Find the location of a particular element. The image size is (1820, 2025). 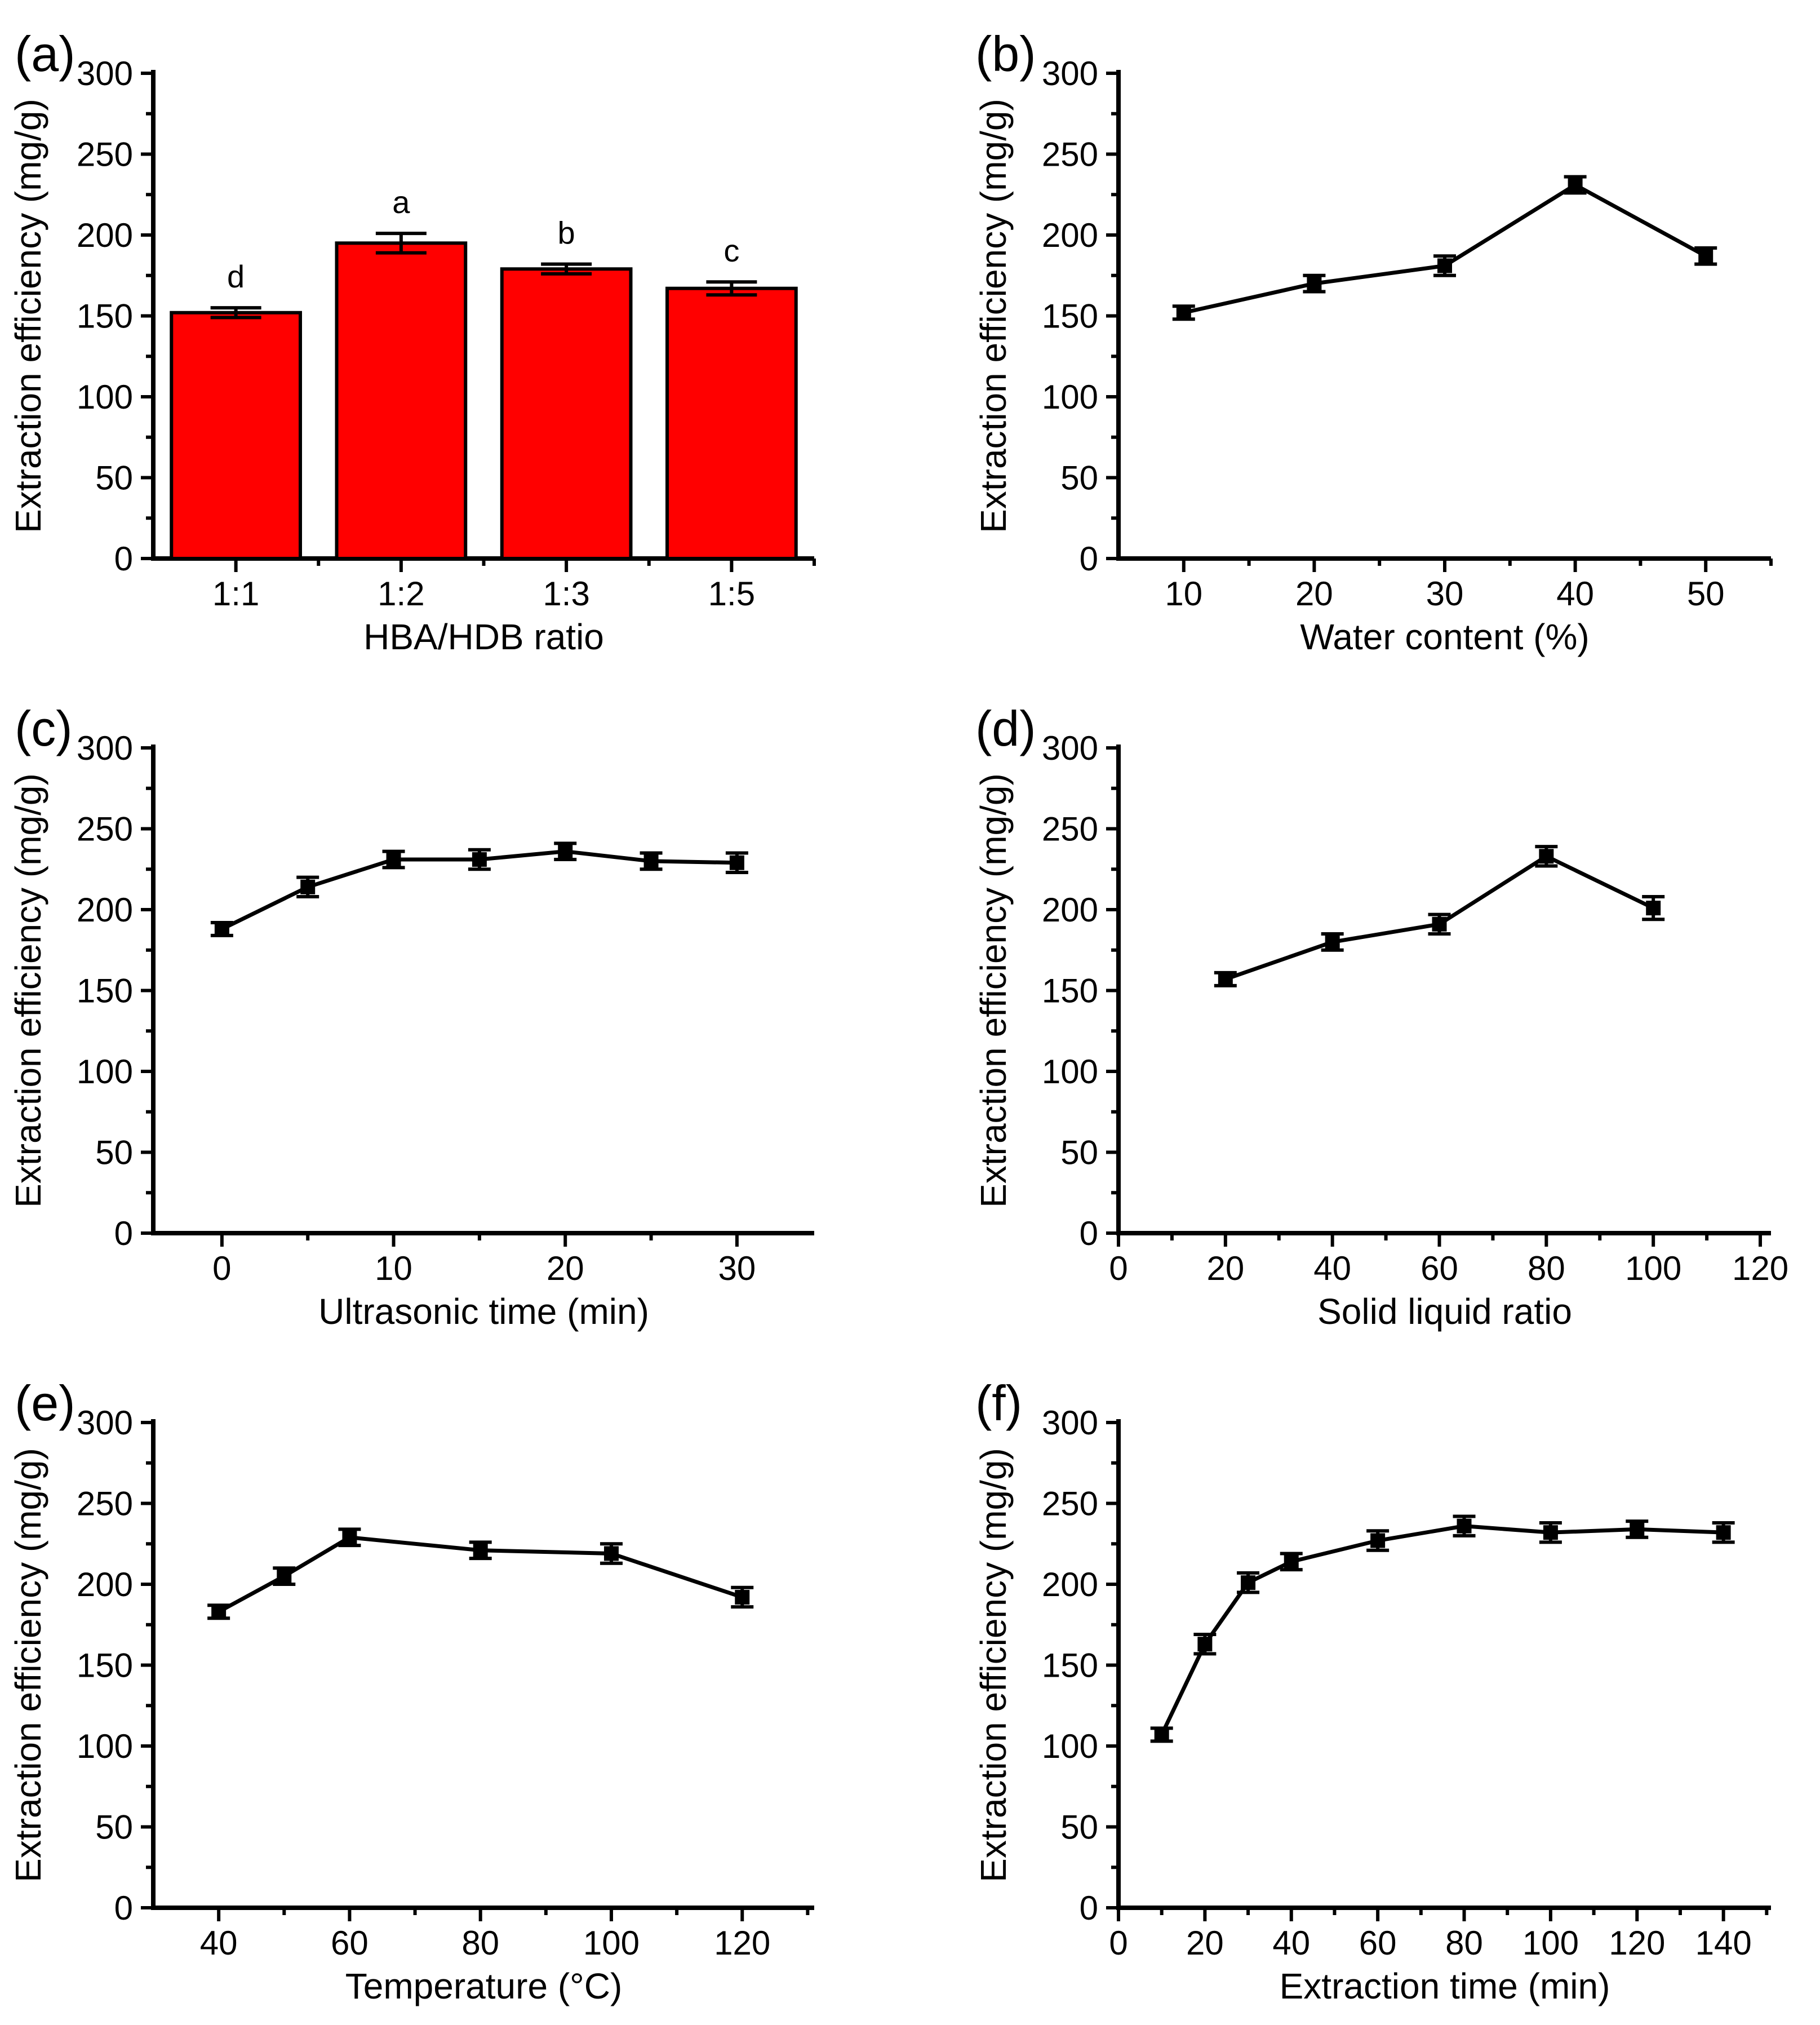

svg-text: d is located at coordinates (236, 276).